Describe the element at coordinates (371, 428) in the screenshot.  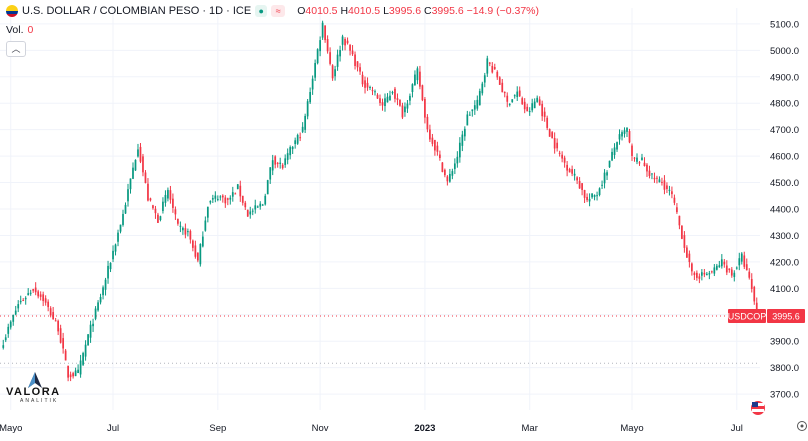
I see `x-axis: Mayo Jul Sep Nov 2023 Mar Mayo Jul` at that location.